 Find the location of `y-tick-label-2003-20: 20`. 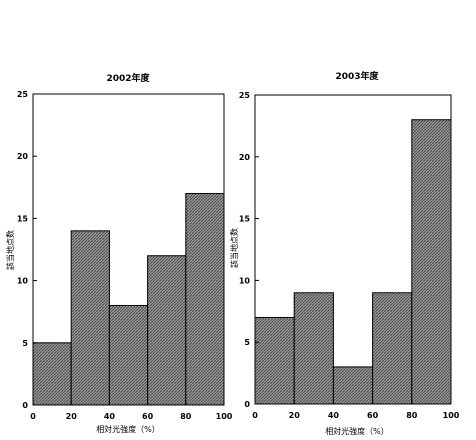

y-tick-label-2003-20: 20 is located at coordinates (245, 157).